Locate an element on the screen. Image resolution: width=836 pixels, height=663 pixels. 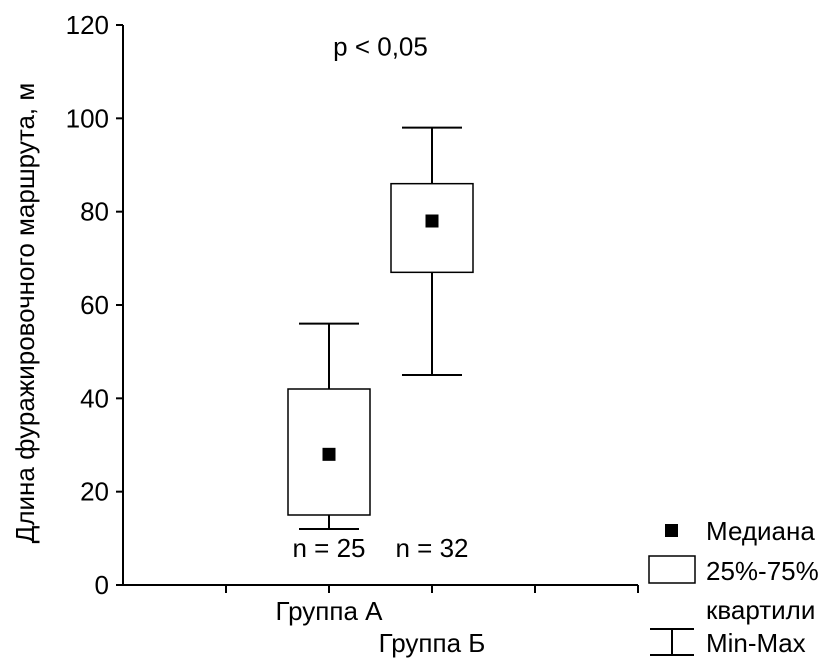
boxes: n = 25 n = 32 is located at coordinates (380, 344).